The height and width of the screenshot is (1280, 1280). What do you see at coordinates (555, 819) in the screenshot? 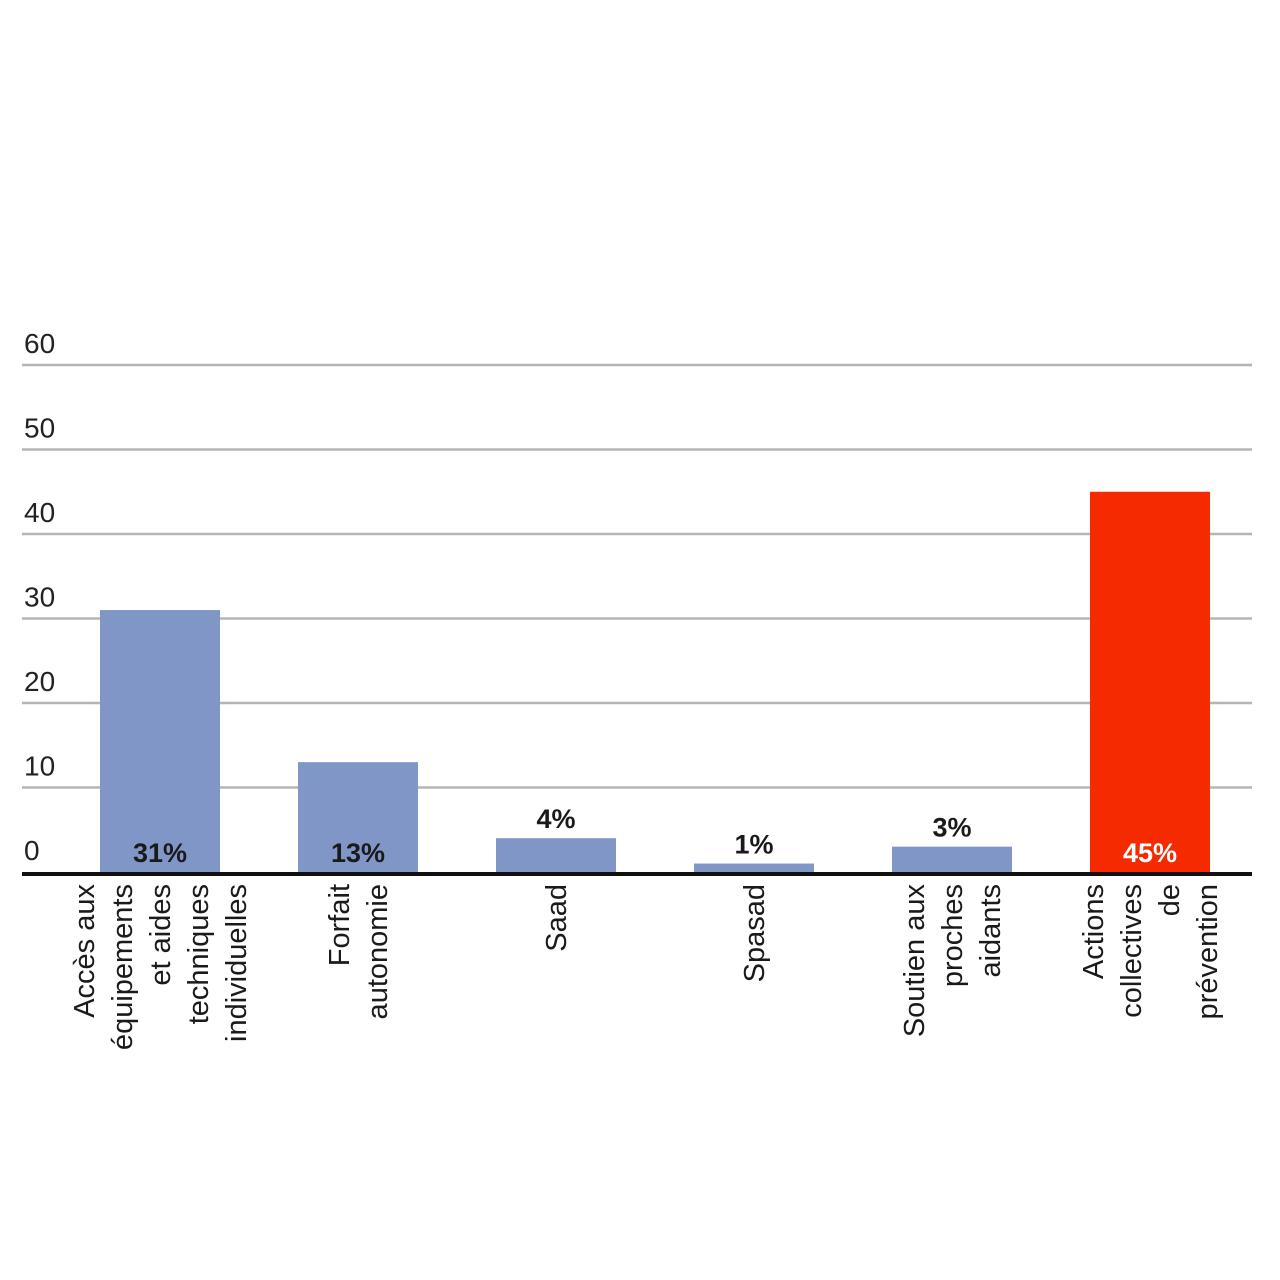
I see `data-label: 4%` at bounding box center [555, 819].